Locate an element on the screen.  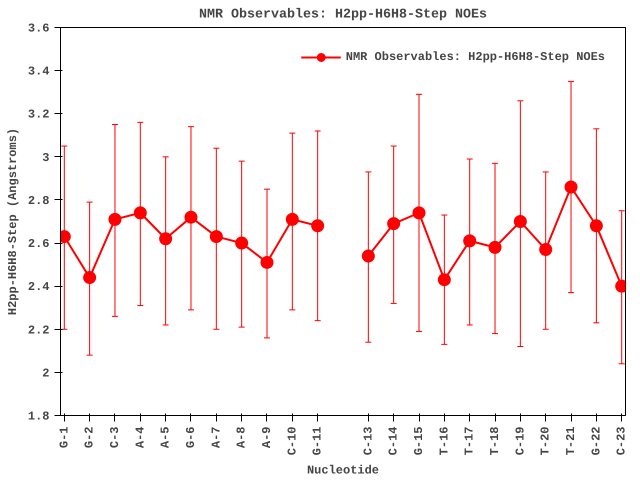
y-tick-label: 2 is located at coordinates (46, 373).